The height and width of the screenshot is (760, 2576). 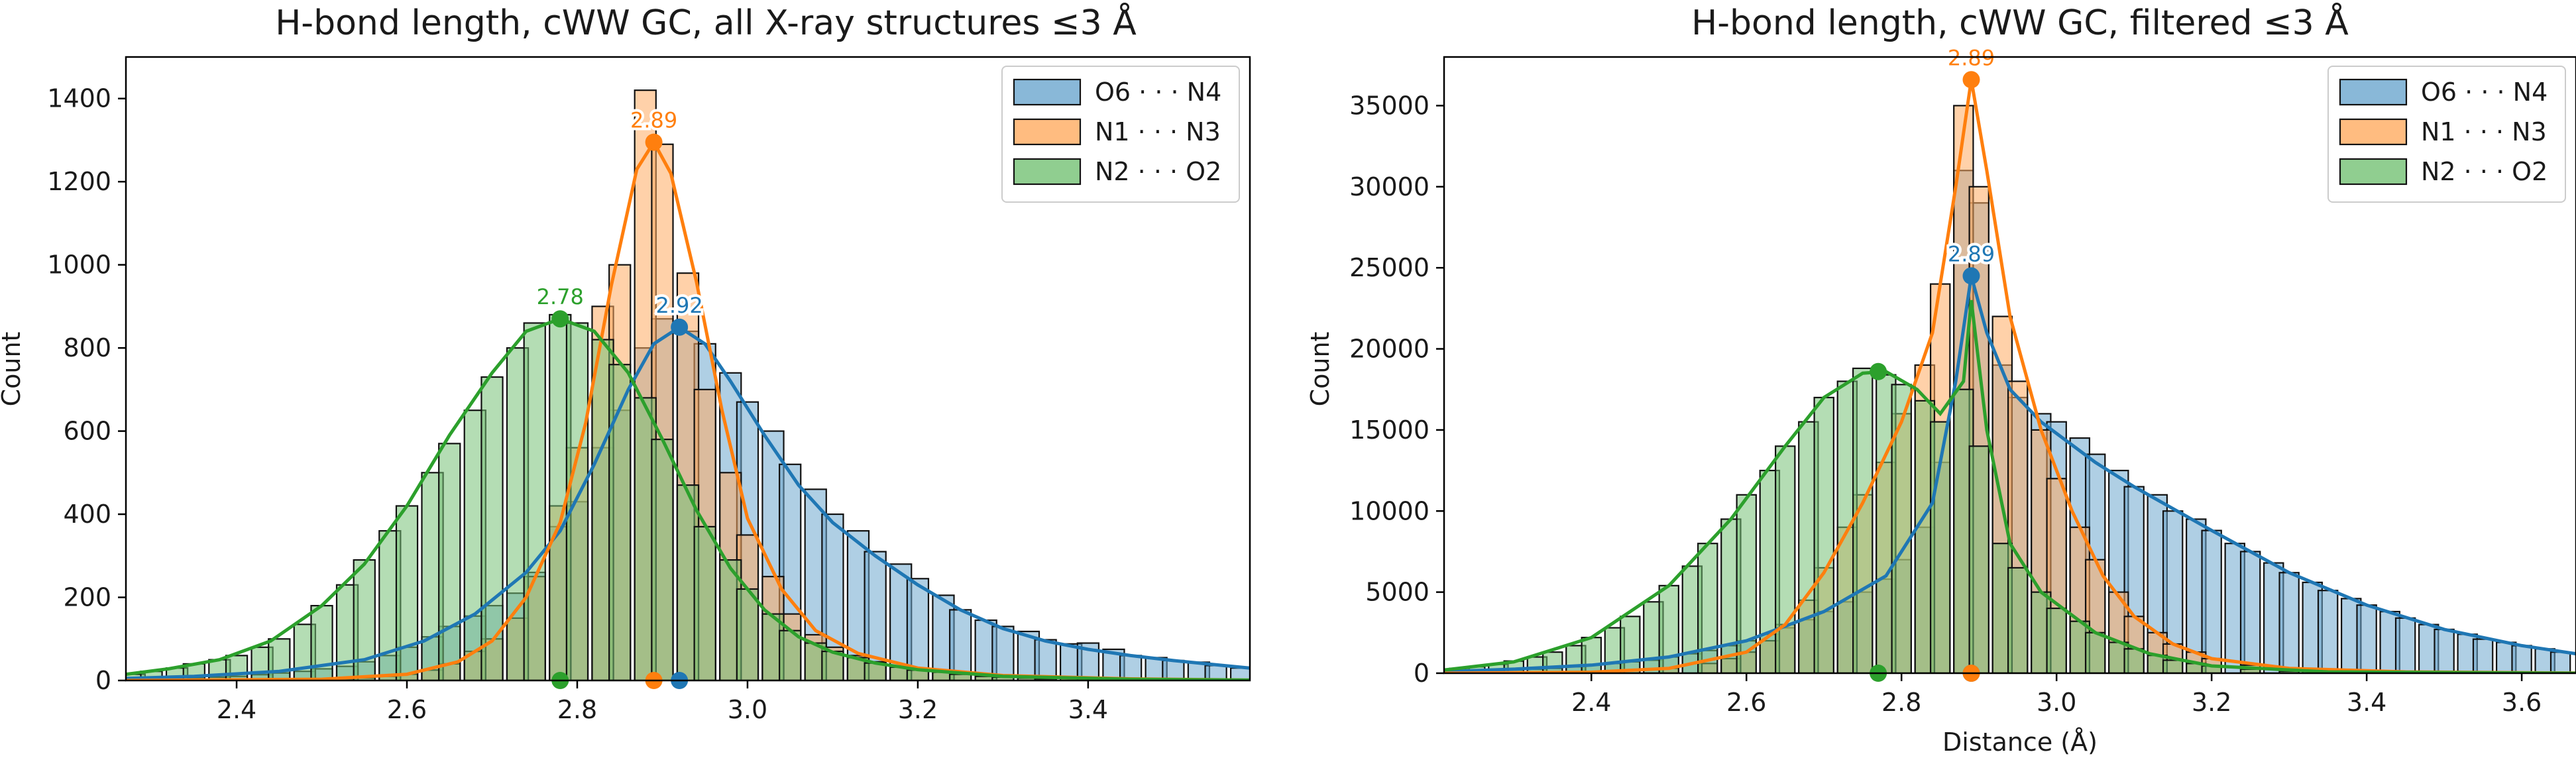 I want to click on y-tick-label: 1000, so click(x=79, y=265).